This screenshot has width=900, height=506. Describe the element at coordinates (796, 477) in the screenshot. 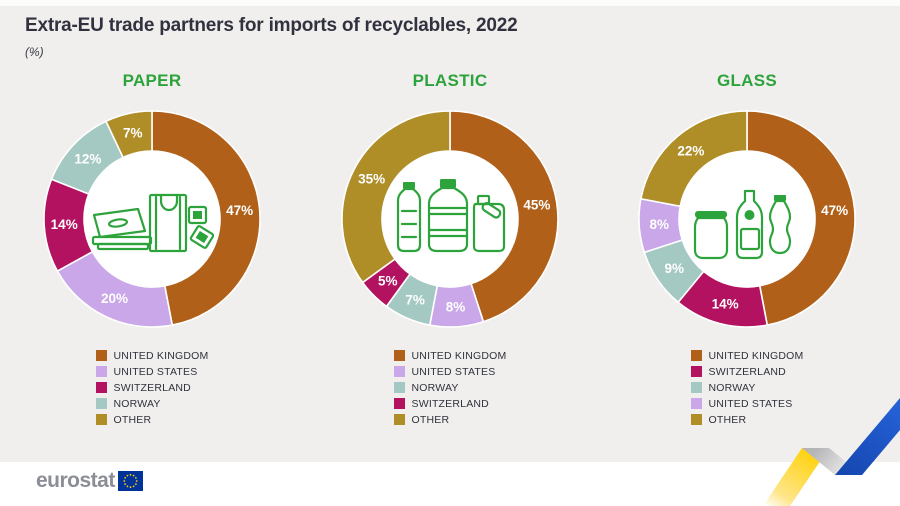

I see `ribbon-yellow-band` at that location.